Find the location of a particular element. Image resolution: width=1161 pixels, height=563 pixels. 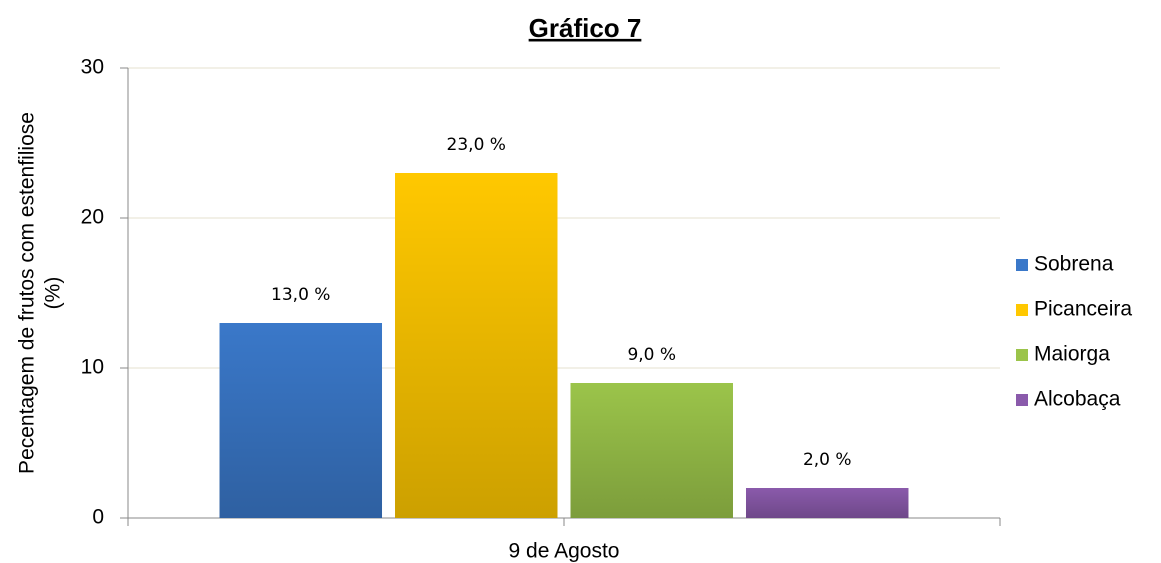

y-tick-label: 30 is located at coordinates (92, 67).